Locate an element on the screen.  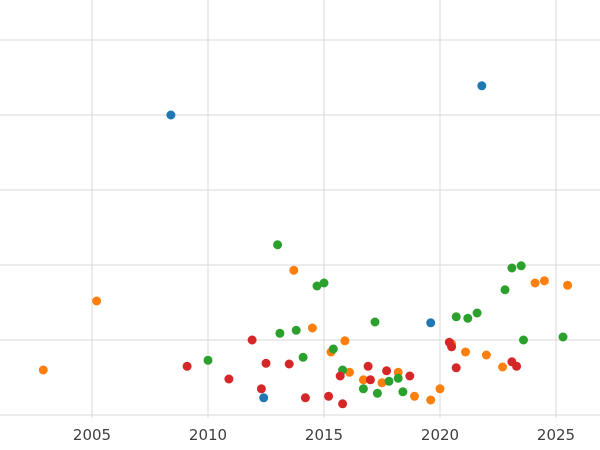
x-tick-label: 2005 is located at coordinates (92, 435).